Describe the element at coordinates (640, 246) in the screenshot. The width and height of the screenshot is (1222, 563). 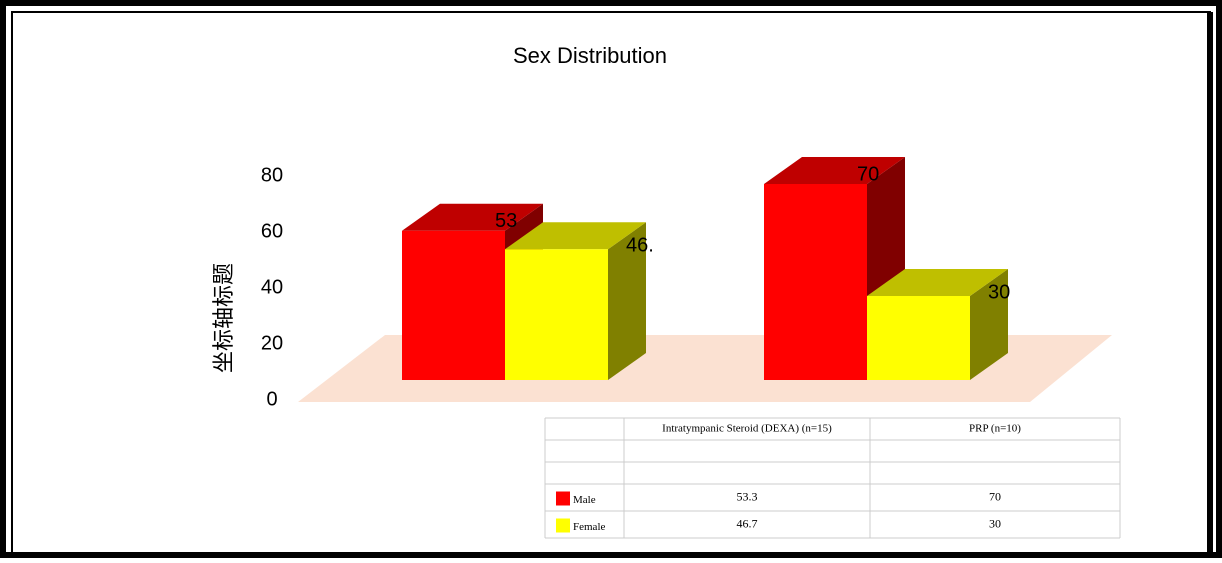
I see `data-label: 46.` at that location.